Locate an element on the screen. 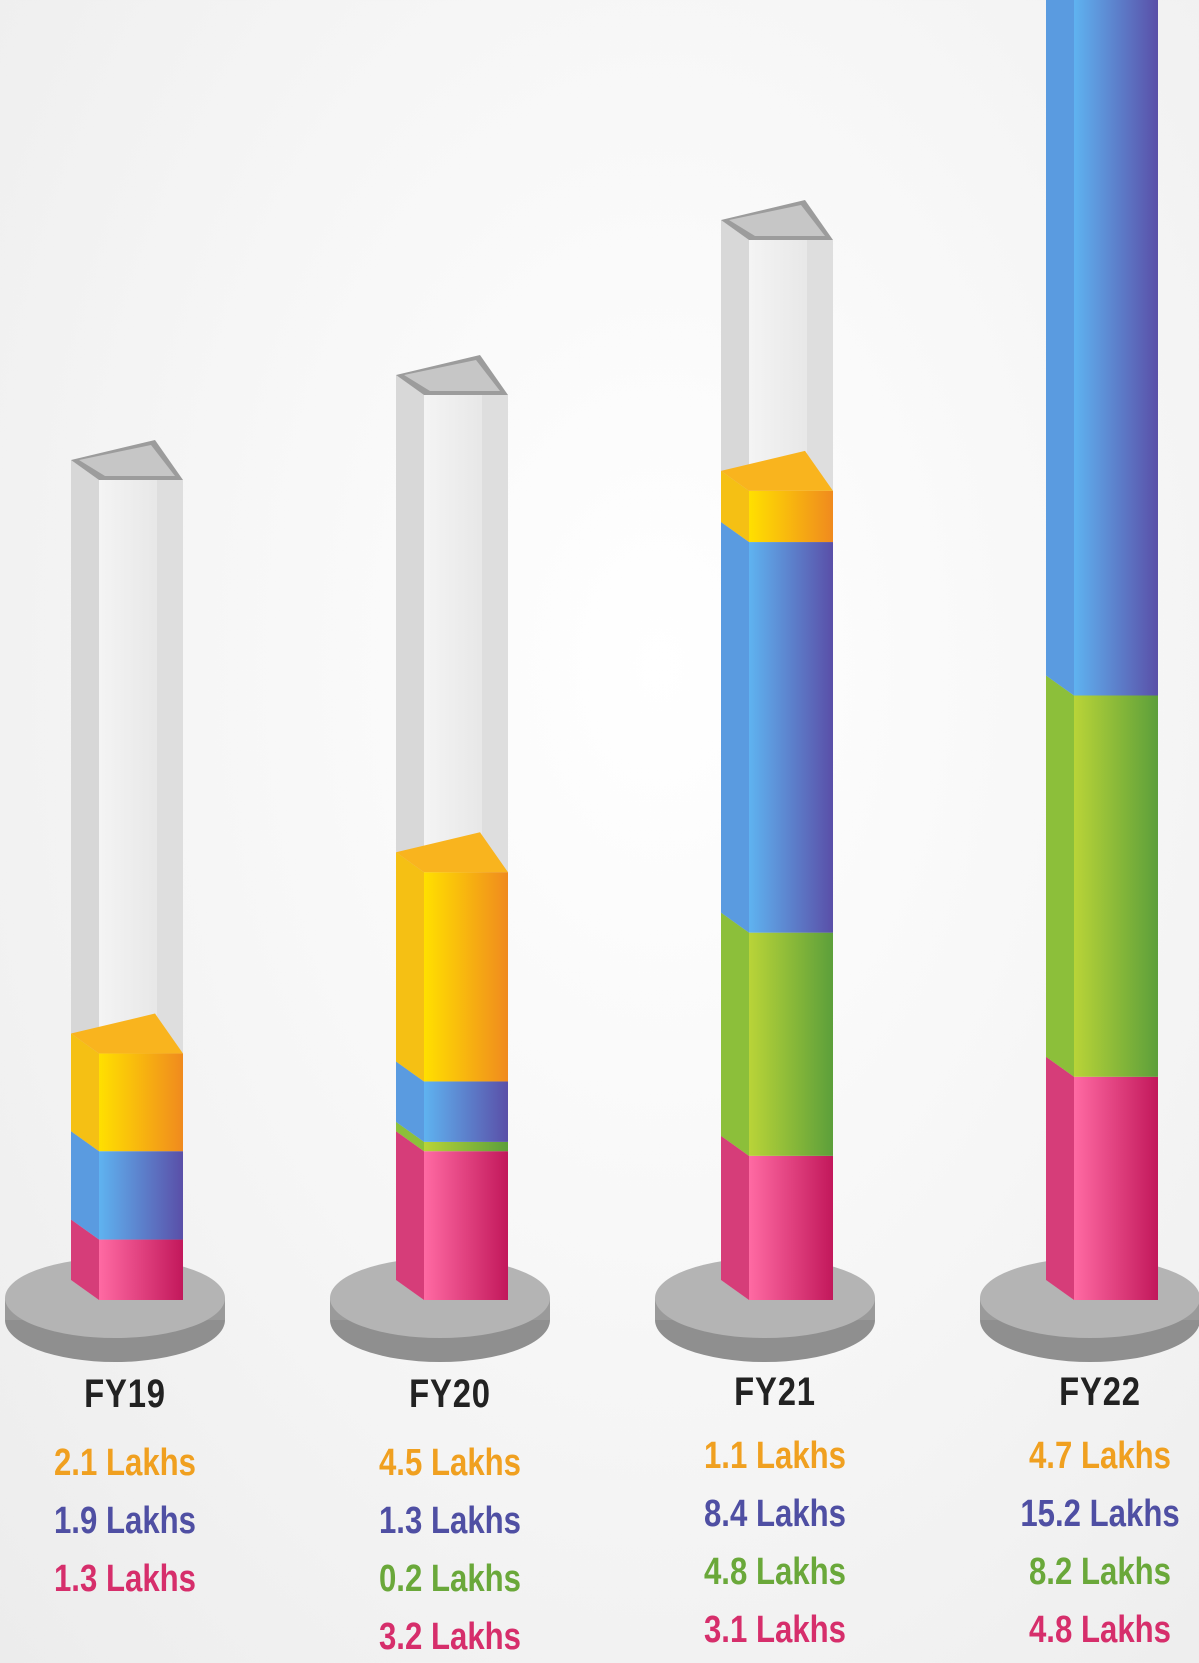  value-label: 2.1 Lakhs is located at coordinates (125, 1463).